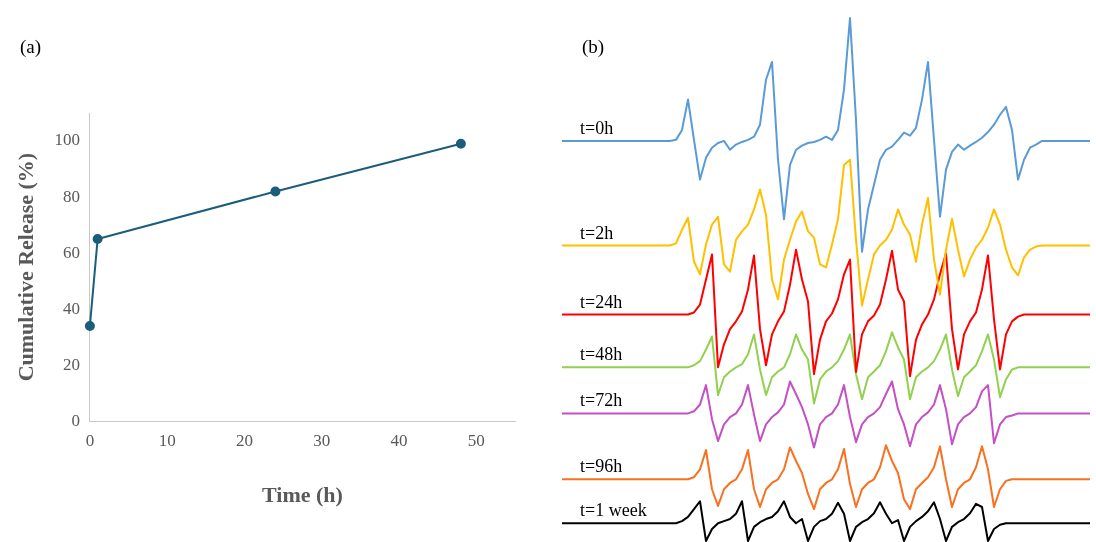  What do you see at coordinates (601, 466) in the screenshot?
I see `series-label: t=96h` at bounding box center [601, 466].